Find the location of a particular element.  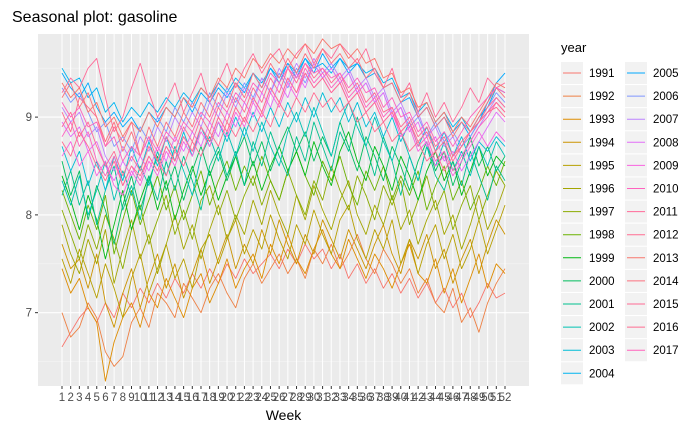

legend-item-2016: 2016 is located at coordinates (652, 327).